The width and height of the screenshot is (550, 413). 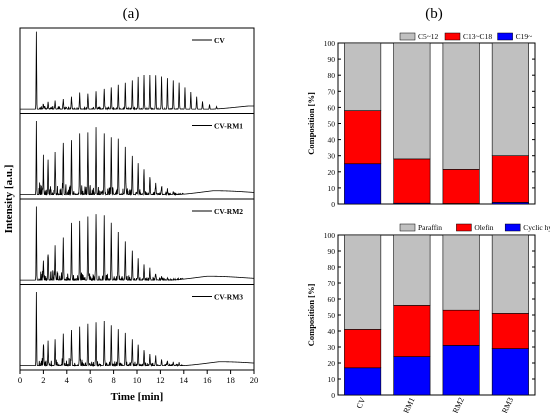 What do you see at coordinates (184, 380) in the screenshot?
I see `x-tick-label: 14` at bounding box center [184, 380].